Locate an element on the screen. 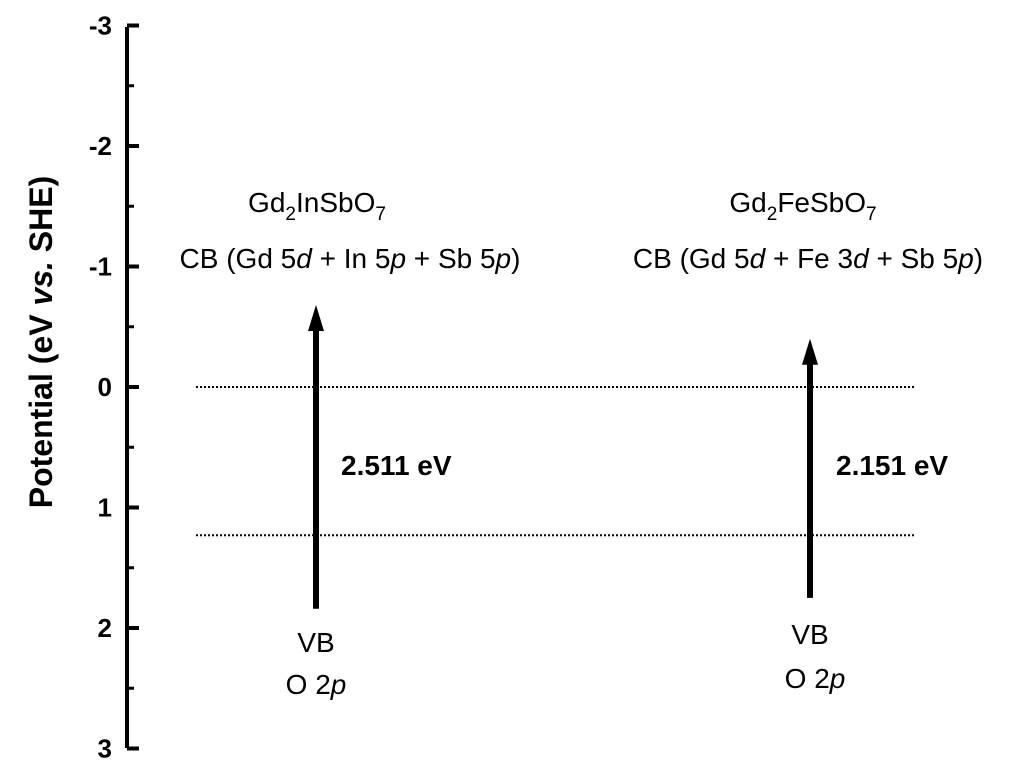  bandgap-value: 2.151 eV is located at coordinates (892, 465).